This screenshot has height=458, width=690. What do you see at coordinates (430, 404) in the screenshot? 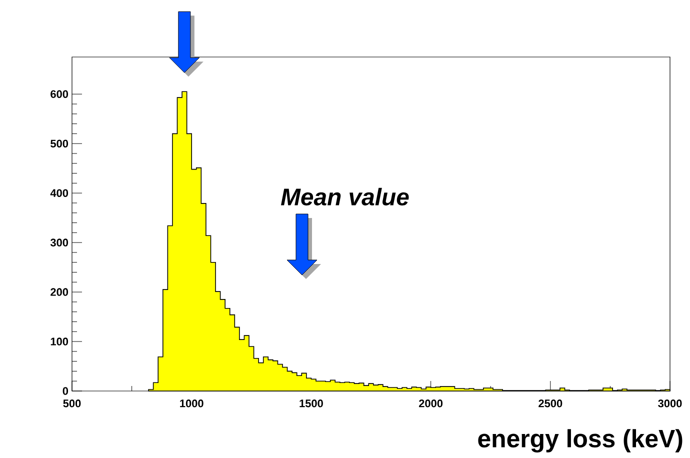
I see `x-tick-label: 2000` at bounding box center [430, 404].